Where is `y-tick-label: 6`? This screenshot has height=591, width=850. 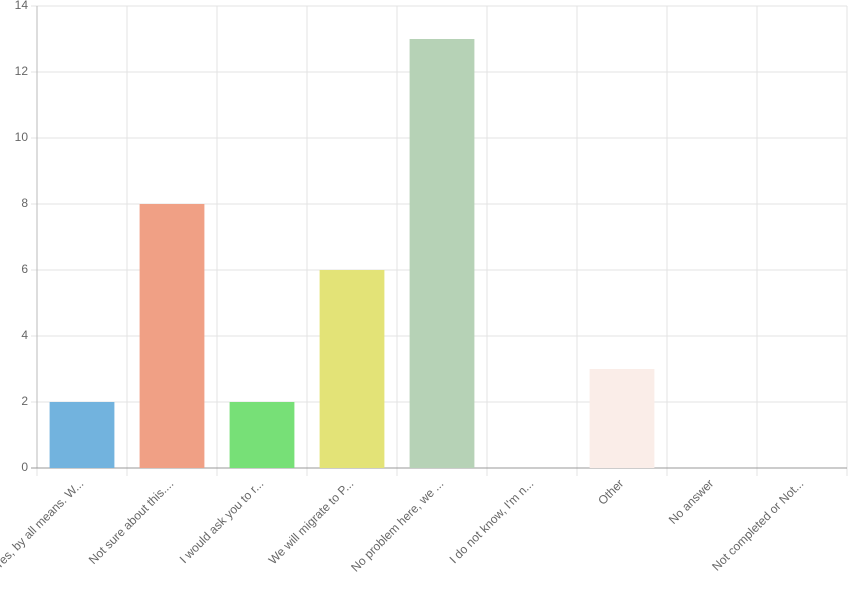 y-tick-label: 6 is located at coordinates (24, 269).